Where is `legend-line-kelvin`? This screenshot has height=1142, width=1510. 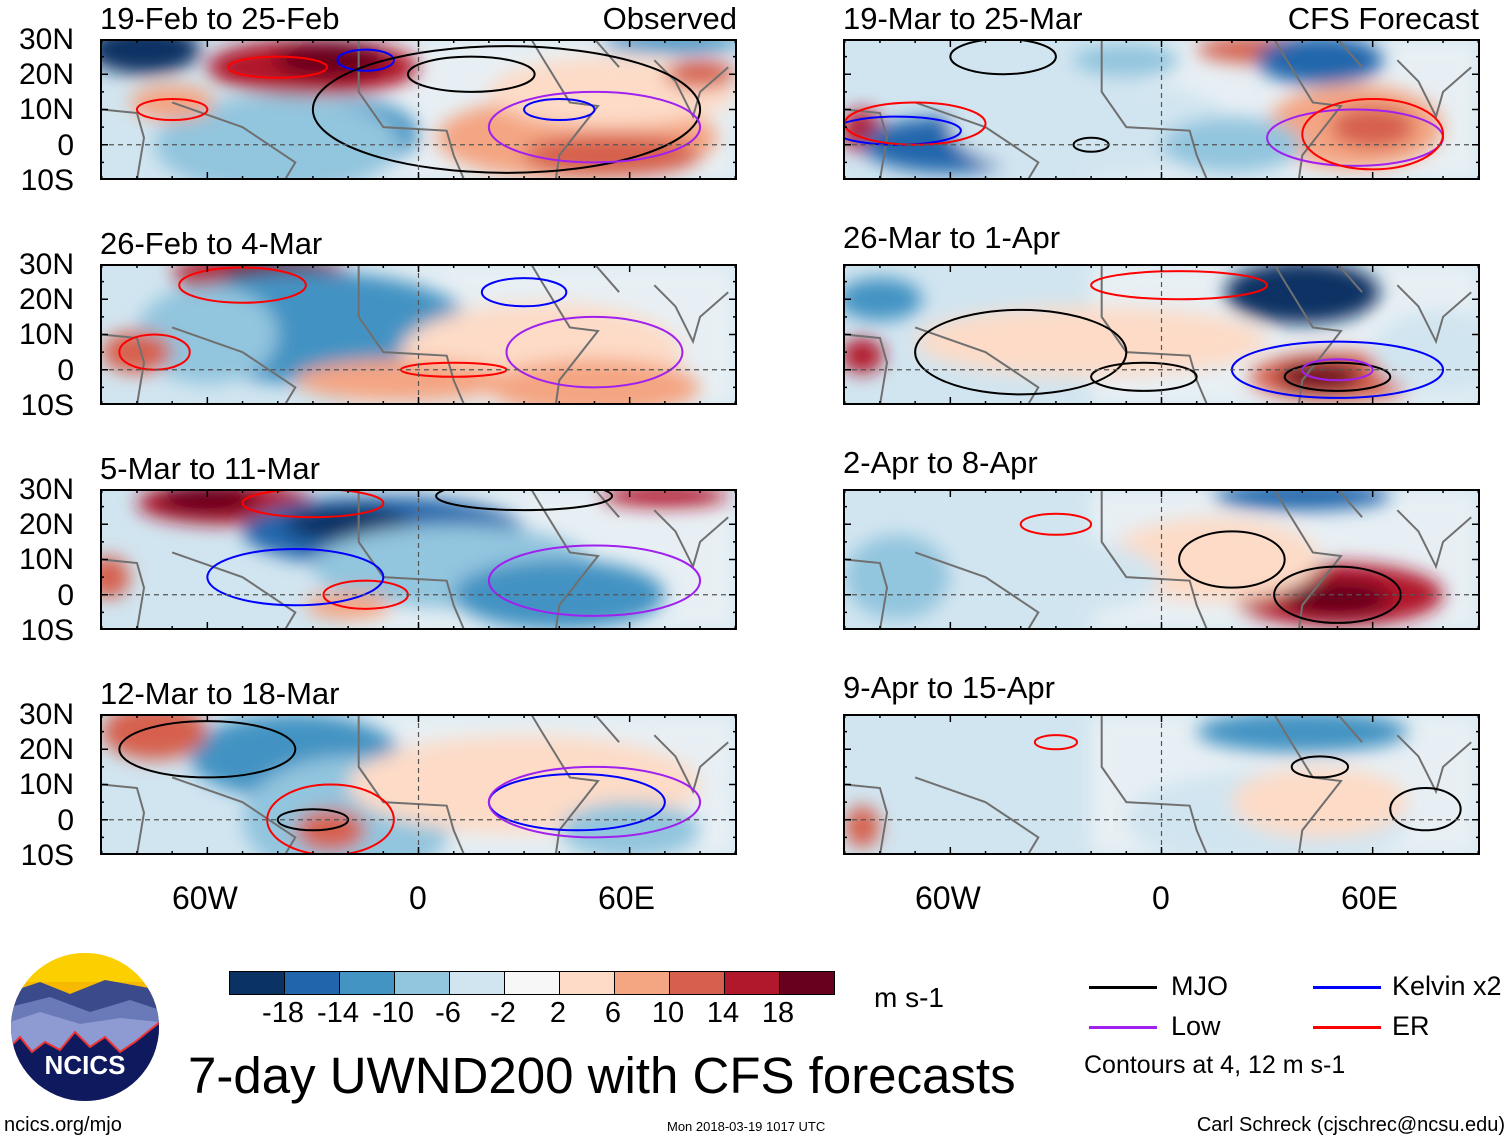
legend-line-kelvin is located at coordinates (1347, 987).